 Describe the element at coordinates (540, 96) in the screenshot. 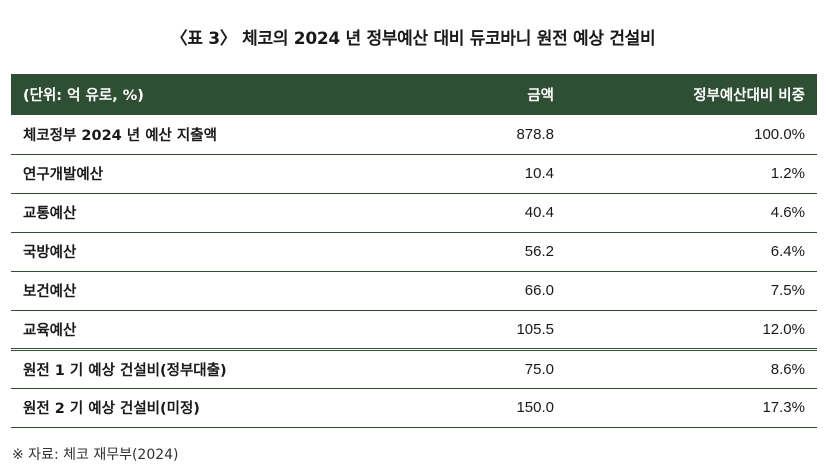

I see `amount-header: 금액` at that location.